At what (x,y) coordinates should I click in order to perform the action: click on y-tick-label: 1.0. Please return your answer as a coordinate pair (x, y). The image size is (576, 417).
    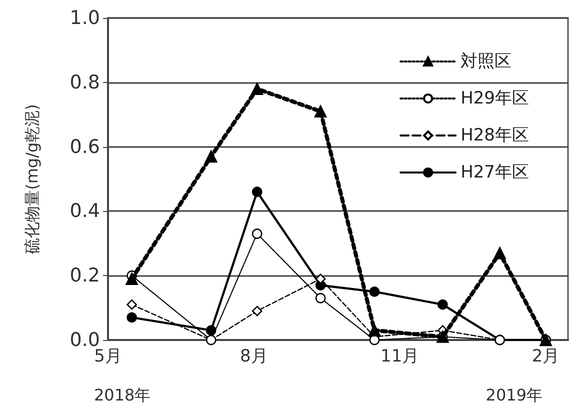
    Looking at the image, I should click on (85, 18).